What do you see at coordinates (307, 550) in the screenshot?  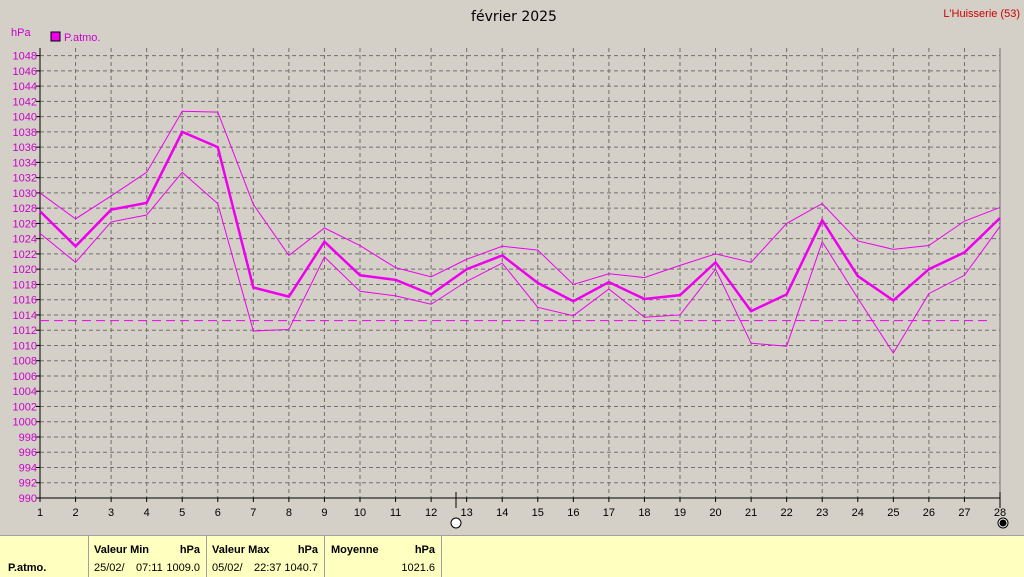 I see `stats-max-unit: hPa` at bounding box center [307, 550].